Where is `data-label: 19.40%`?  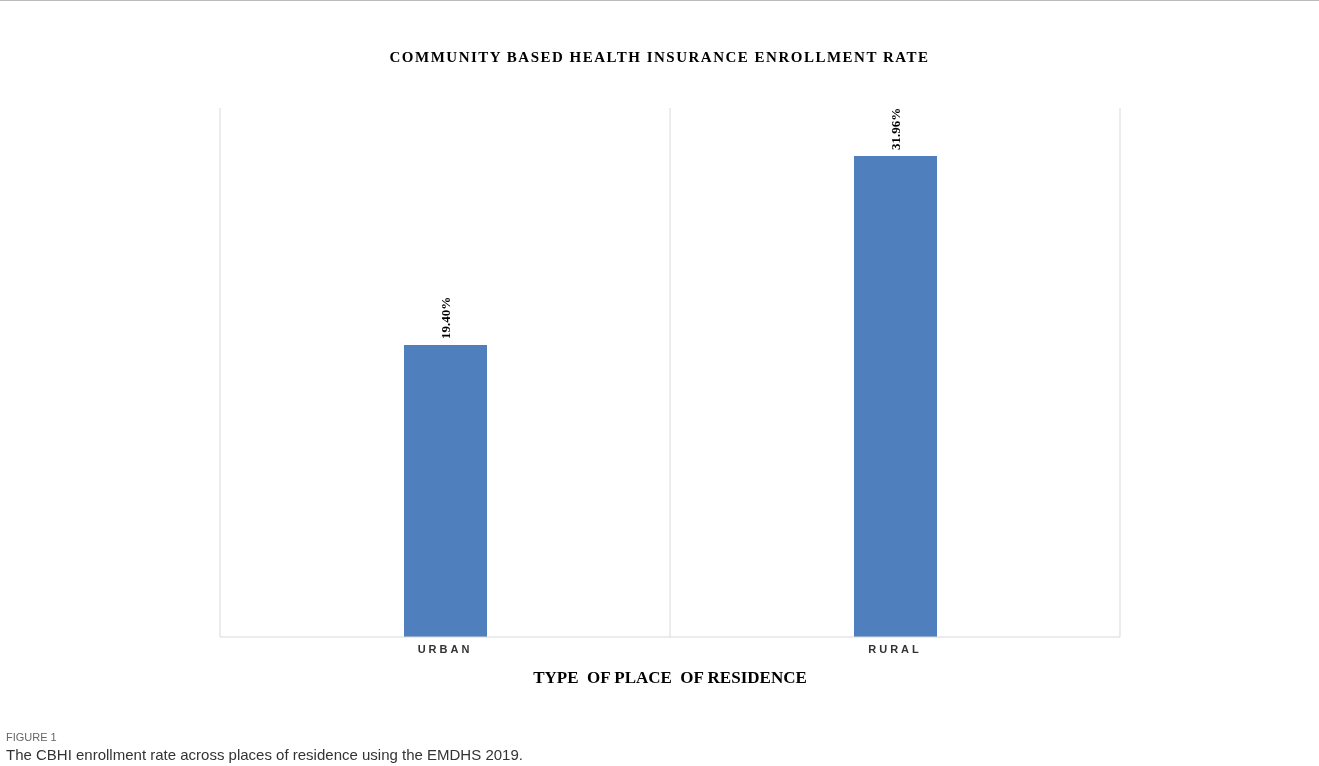
data-label: 19.40% is located at coordinates (445, 318).